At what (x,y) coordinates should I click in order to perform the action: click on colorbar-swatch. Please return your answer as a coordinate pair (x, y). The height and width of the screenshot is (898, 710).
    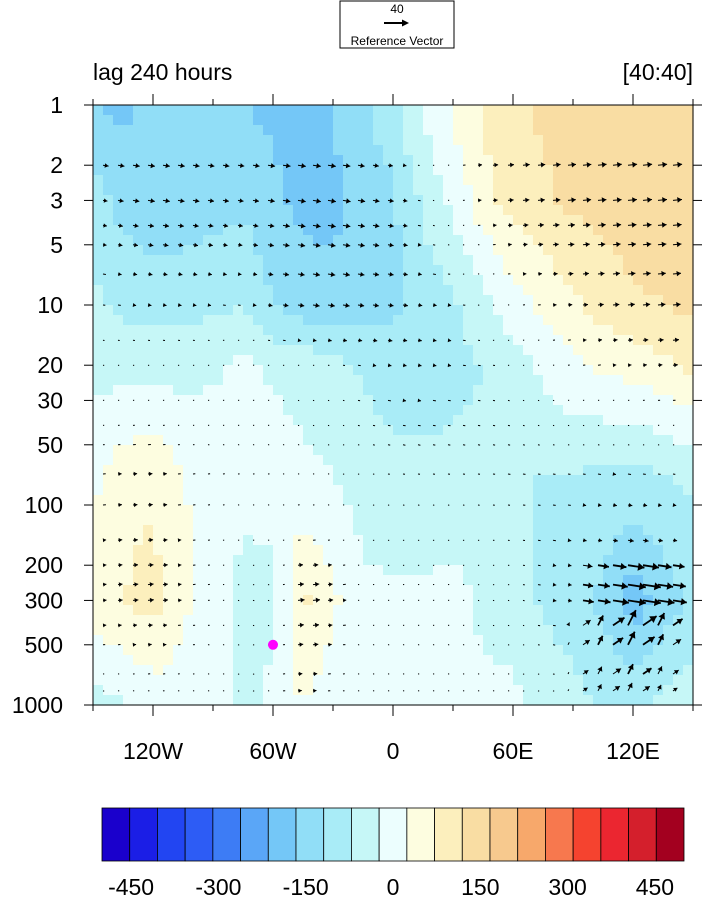
    Looking at the image, I should click on (226, 834).